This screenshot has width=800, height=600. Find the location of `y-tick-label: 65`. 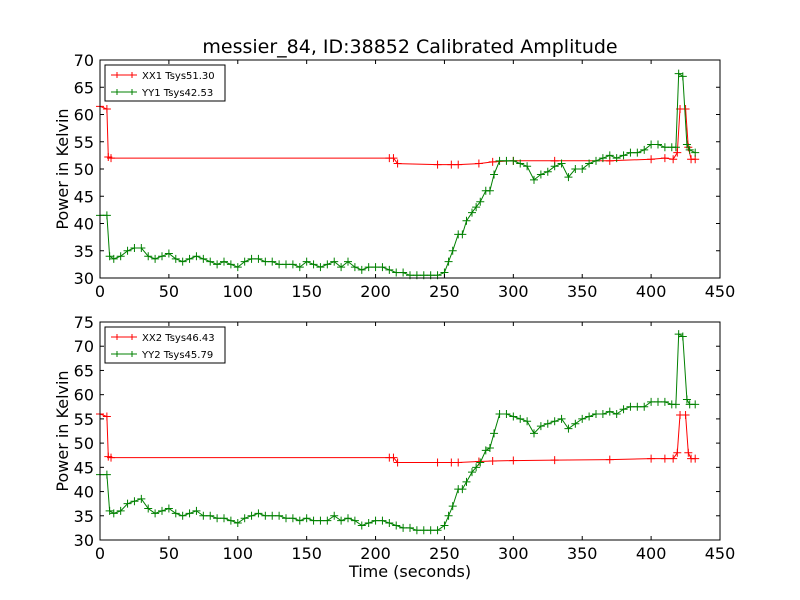

y-tick-label: 65 is located at coordinates (84, 87).